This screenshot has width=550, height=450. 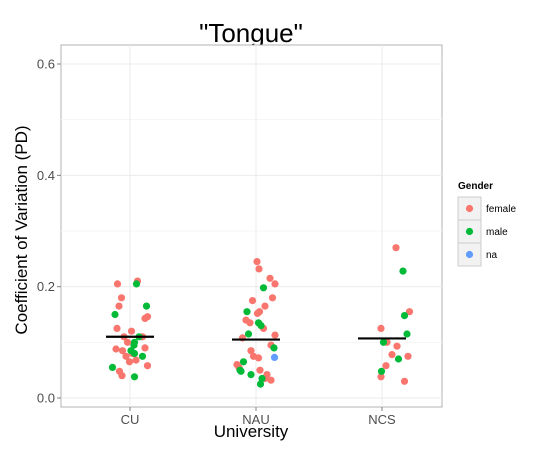 I want to click on legend-label-na: na, so click(x=492, y=255).